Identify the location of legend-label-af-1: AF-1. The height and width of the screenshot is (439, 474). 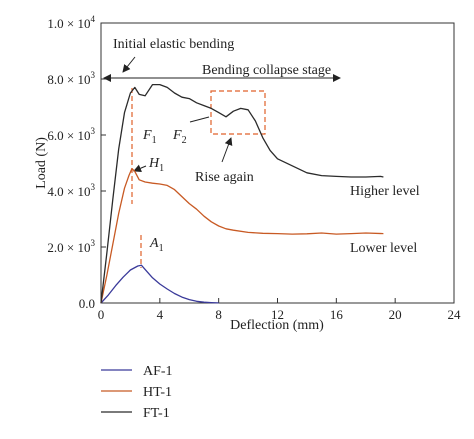
(158, 371).